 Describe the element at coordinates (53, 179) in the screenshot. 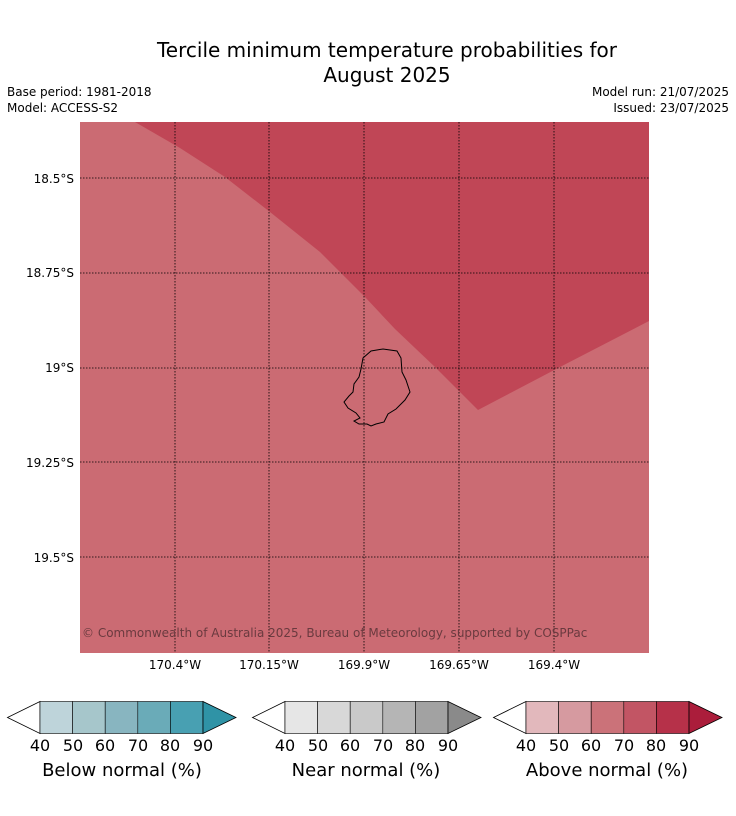

I see `lat-label-18-5: 18.5°S` at that location.